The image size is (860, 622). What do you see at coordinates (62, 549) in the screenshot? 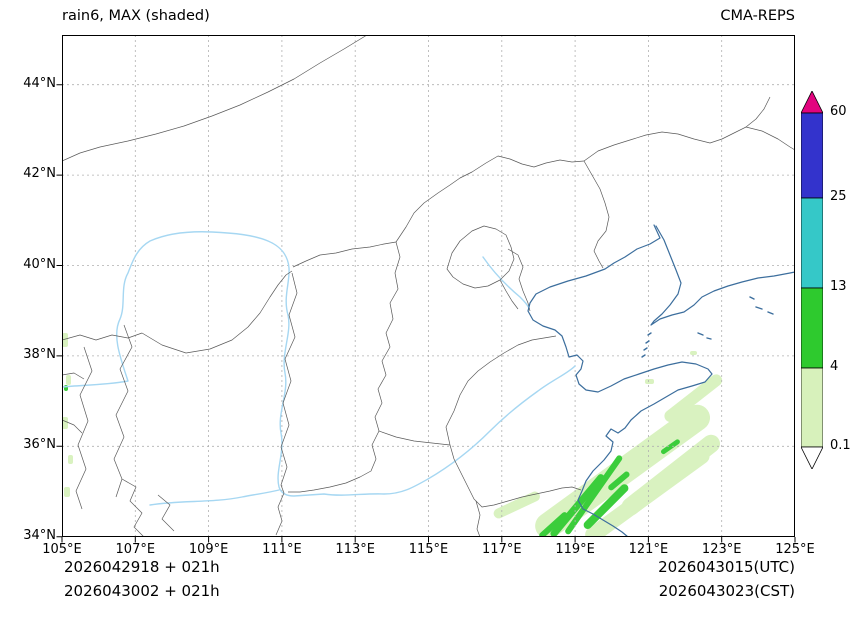
I see `x-tick-label: 105°E` at bounding box center [62, 549].